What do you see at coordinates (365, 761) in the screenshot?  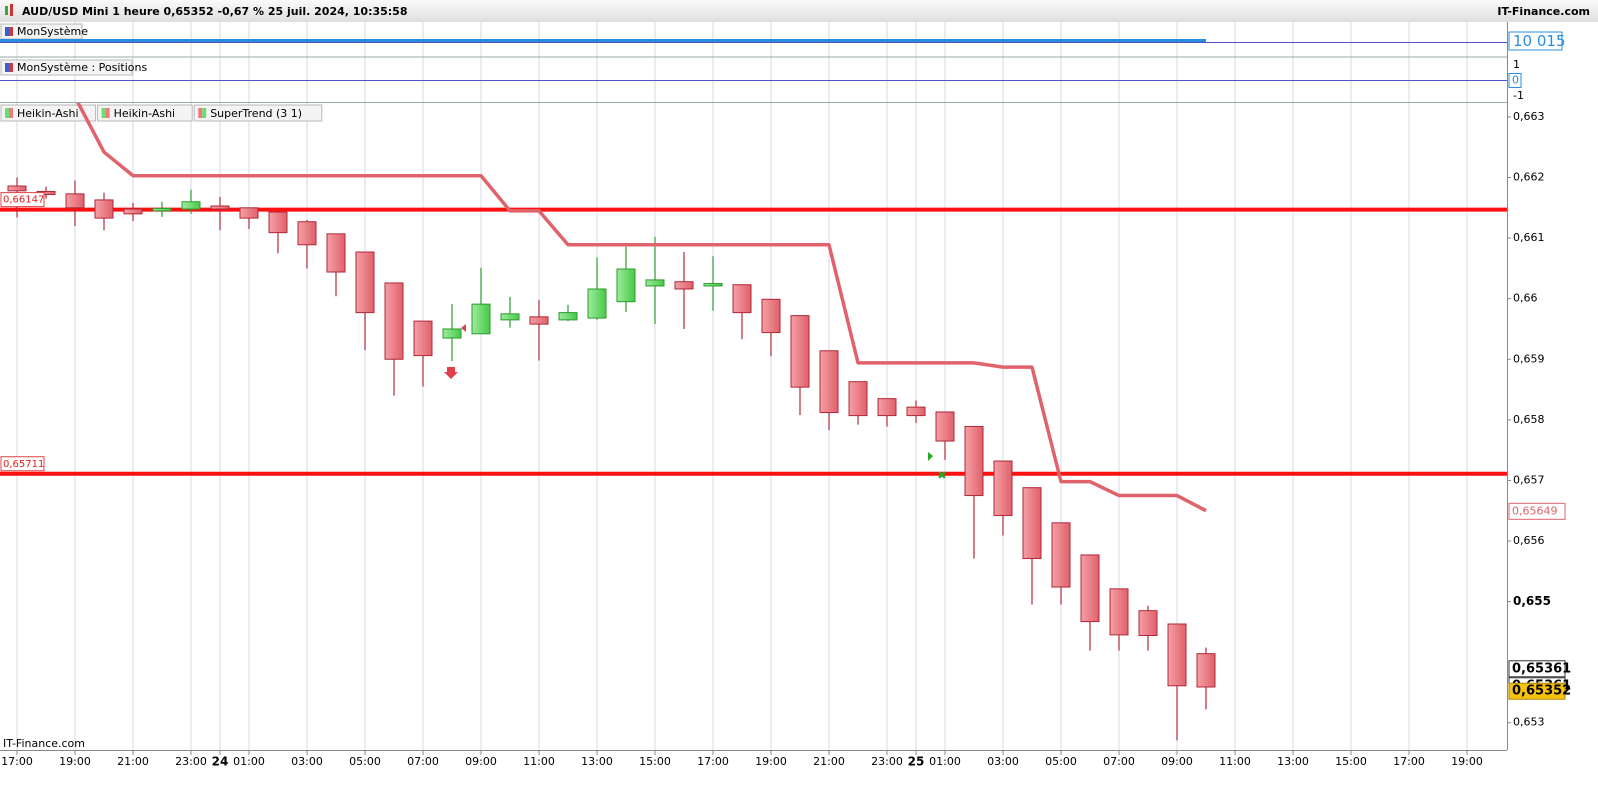 I see `x-tick-label: 05:00` at bounding box center [365, 761].